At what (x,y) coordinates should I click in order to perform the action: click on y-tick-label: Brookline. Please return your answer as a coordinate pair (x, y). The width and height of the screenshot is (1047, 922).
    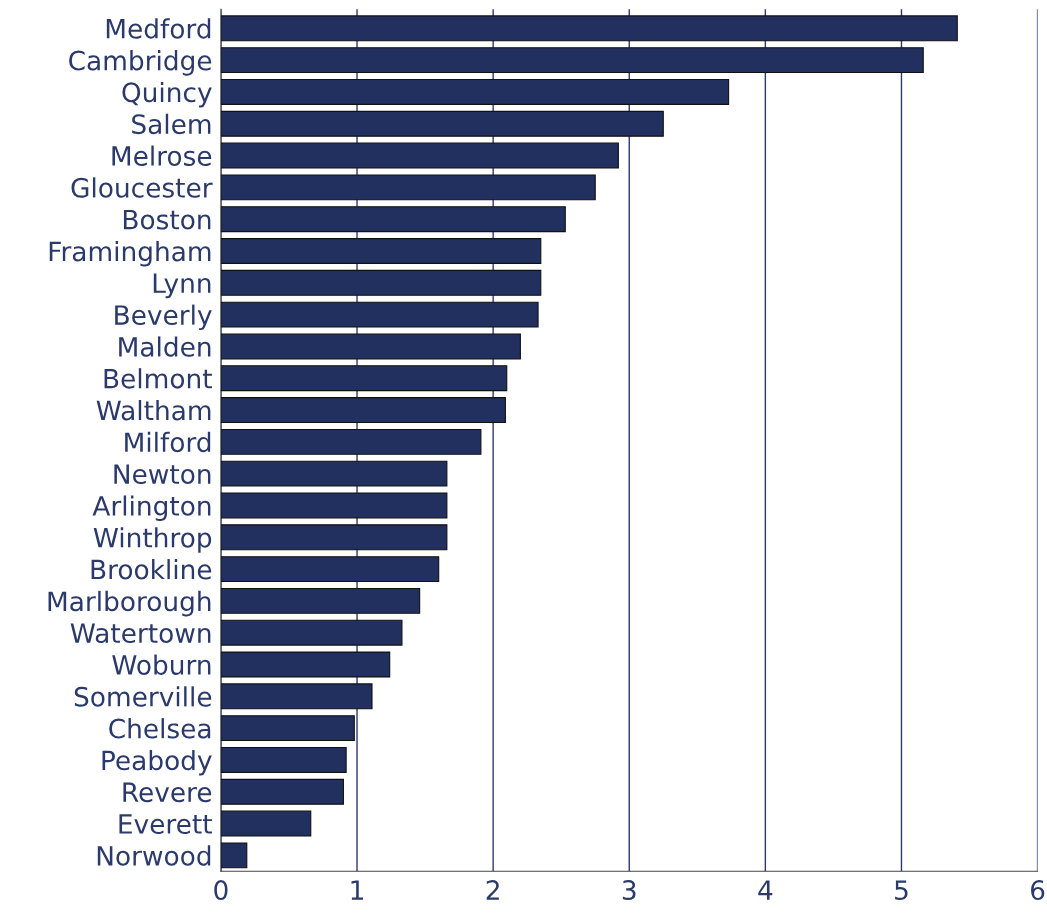
    Looking at the image, I should click on (151, 569).